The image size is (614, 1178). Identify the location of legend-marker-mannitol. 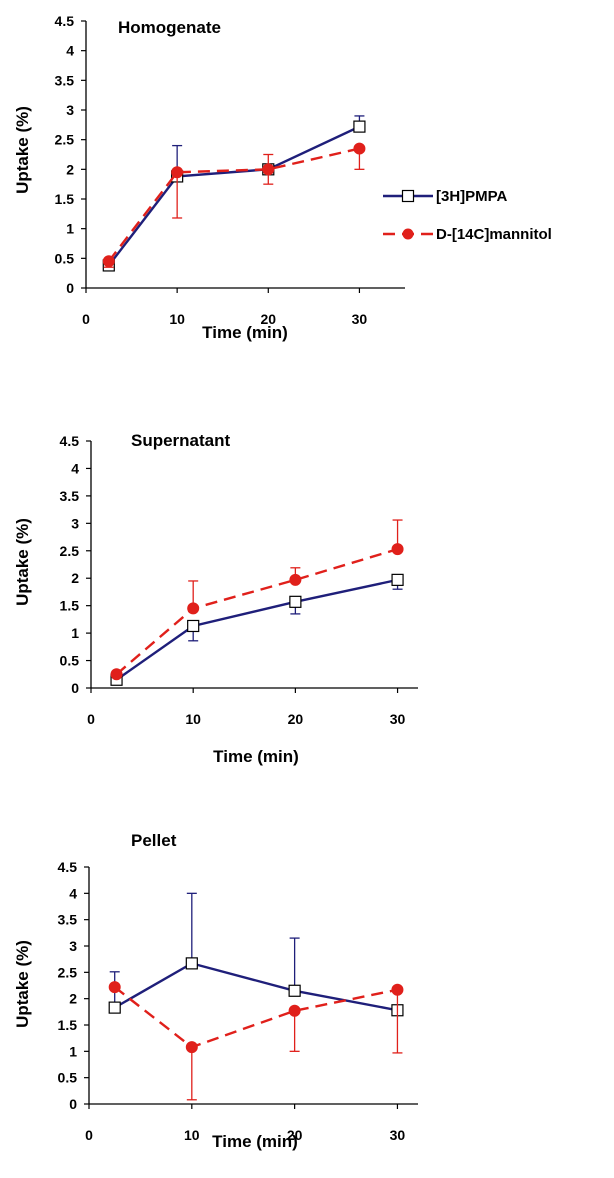
(408, 234).